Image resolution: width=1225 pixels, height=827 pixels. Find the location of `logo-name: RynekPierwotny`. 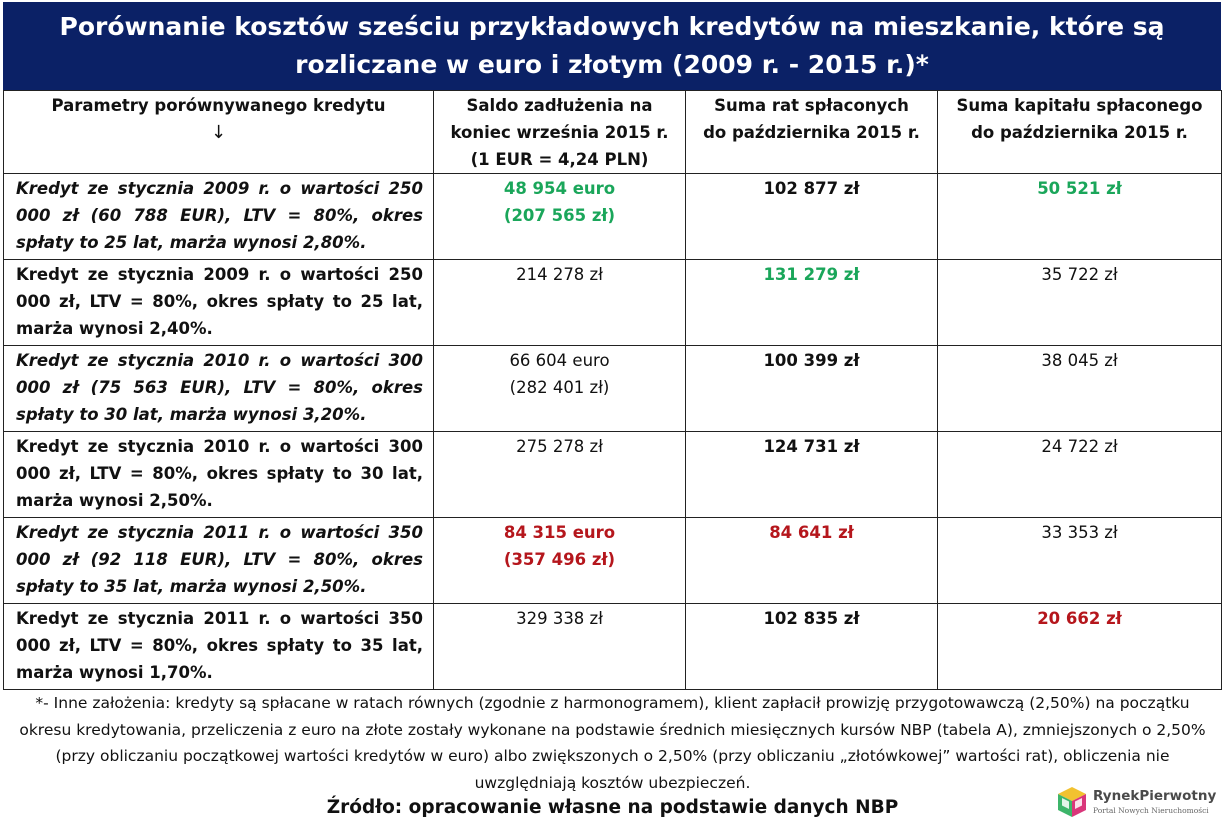

logo-name: RynekPierwotny is located at coordinates (1155, 796).